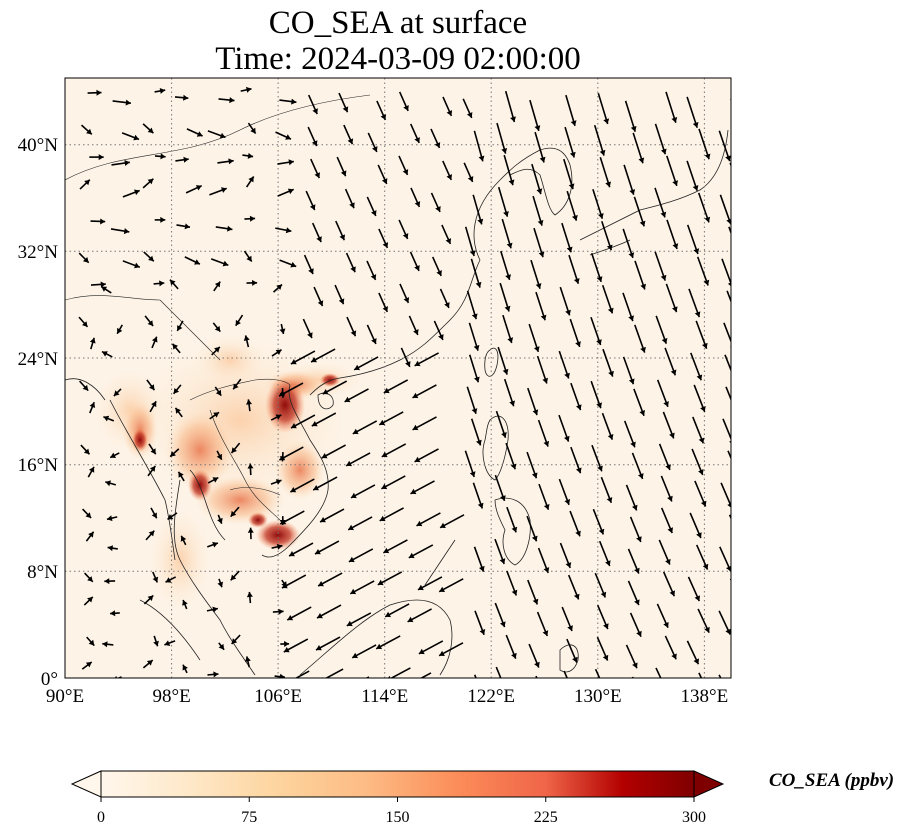 This screenshot has width=916, height=836. Describe the element at coordinates (398, 59) in the screenshot. I see `map-subtitle: Time: 2024-03-09 02:00:00` at that location.